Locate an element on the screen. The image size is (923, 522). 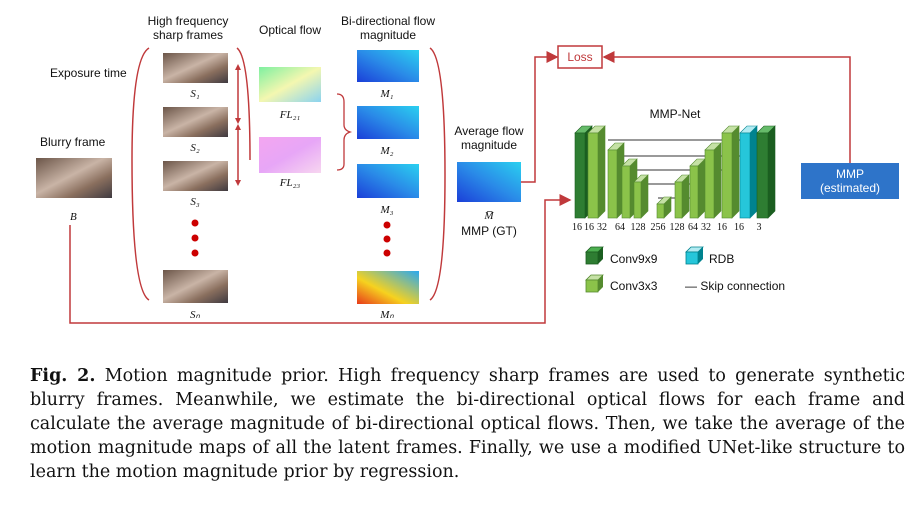
legend-conv3-label: Conv3x3 is located at coordinates (634, 286).